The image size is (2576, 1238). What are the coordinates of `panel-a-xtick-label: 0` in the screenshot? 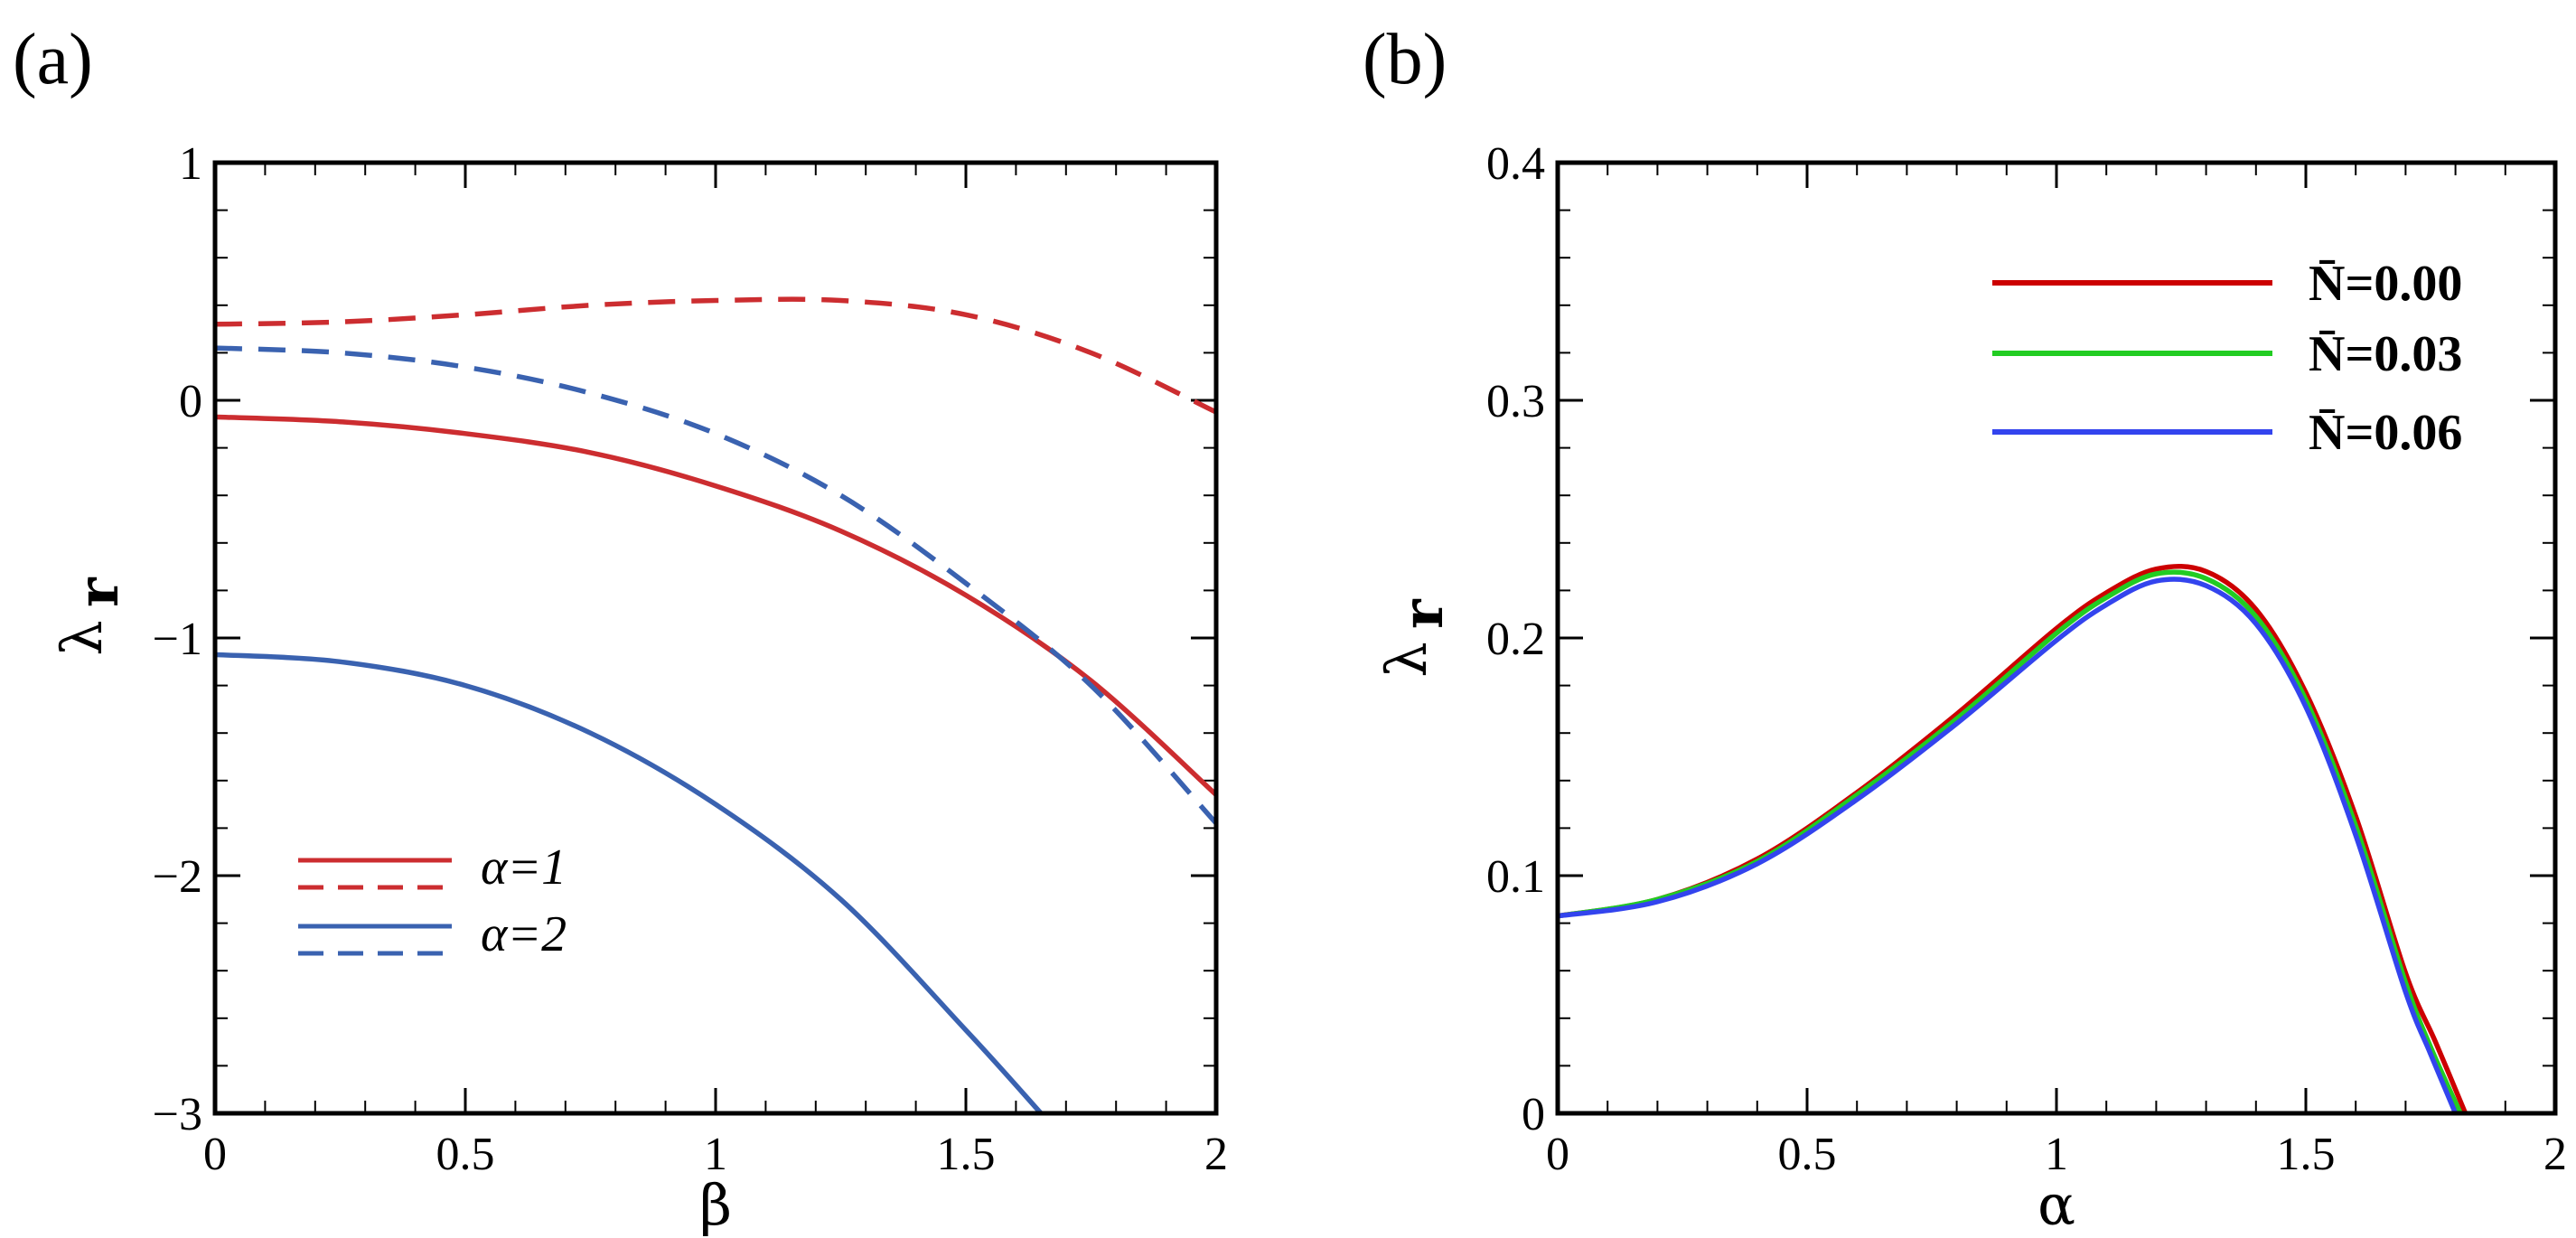 It's located at (215, 1154).